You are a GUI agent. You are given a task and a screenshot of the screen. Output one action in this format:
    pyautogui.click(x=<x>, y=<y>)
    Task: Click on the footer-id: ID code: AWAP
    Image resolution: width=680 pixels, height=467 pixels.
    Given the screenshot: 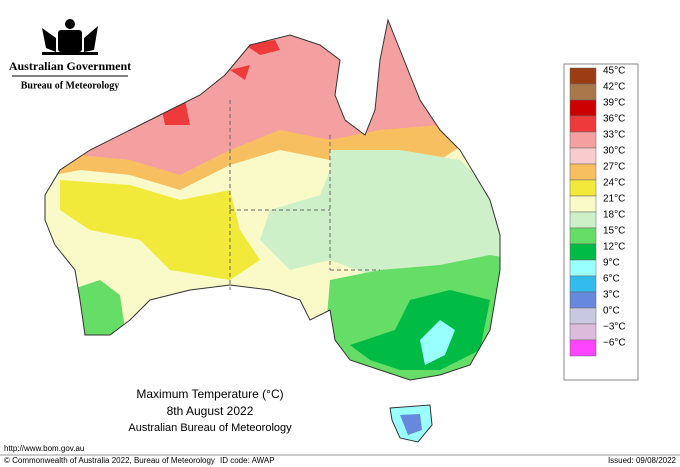 What is the action you would take?
    pyautogui.click(x=247, y=460)
    